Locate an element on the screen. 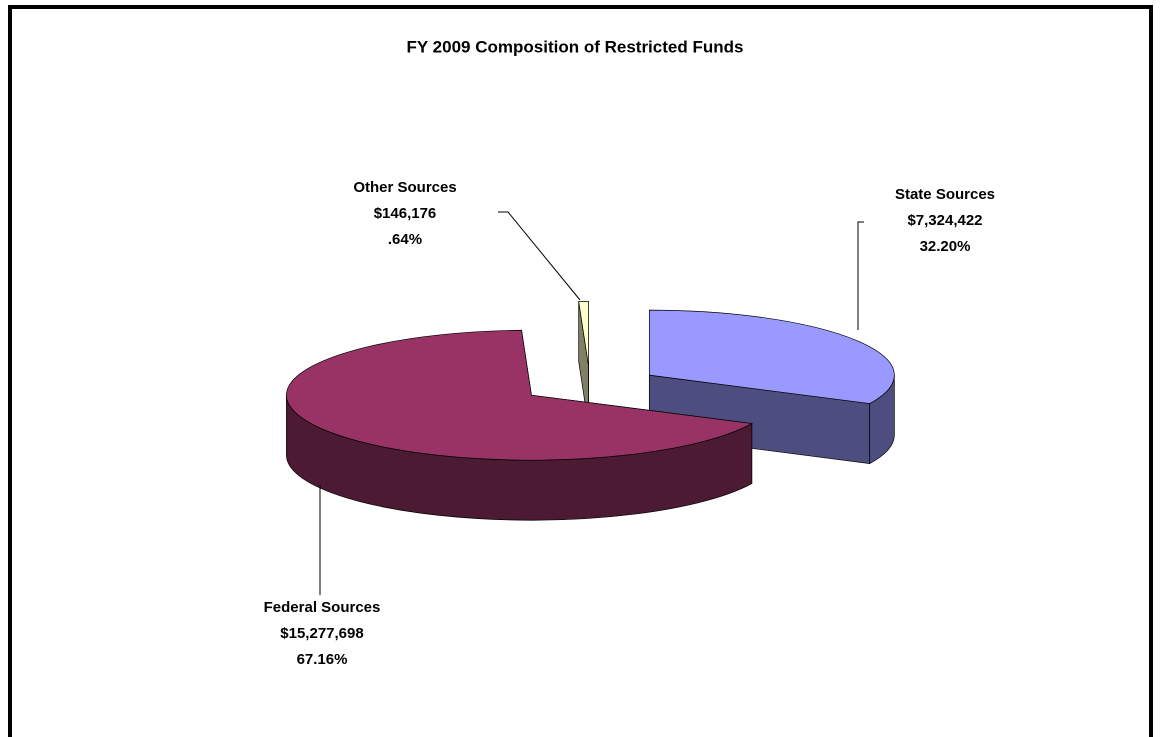 The image size is (1163, 737). data-label-percent: .64% is located at coordinates (405, 239).